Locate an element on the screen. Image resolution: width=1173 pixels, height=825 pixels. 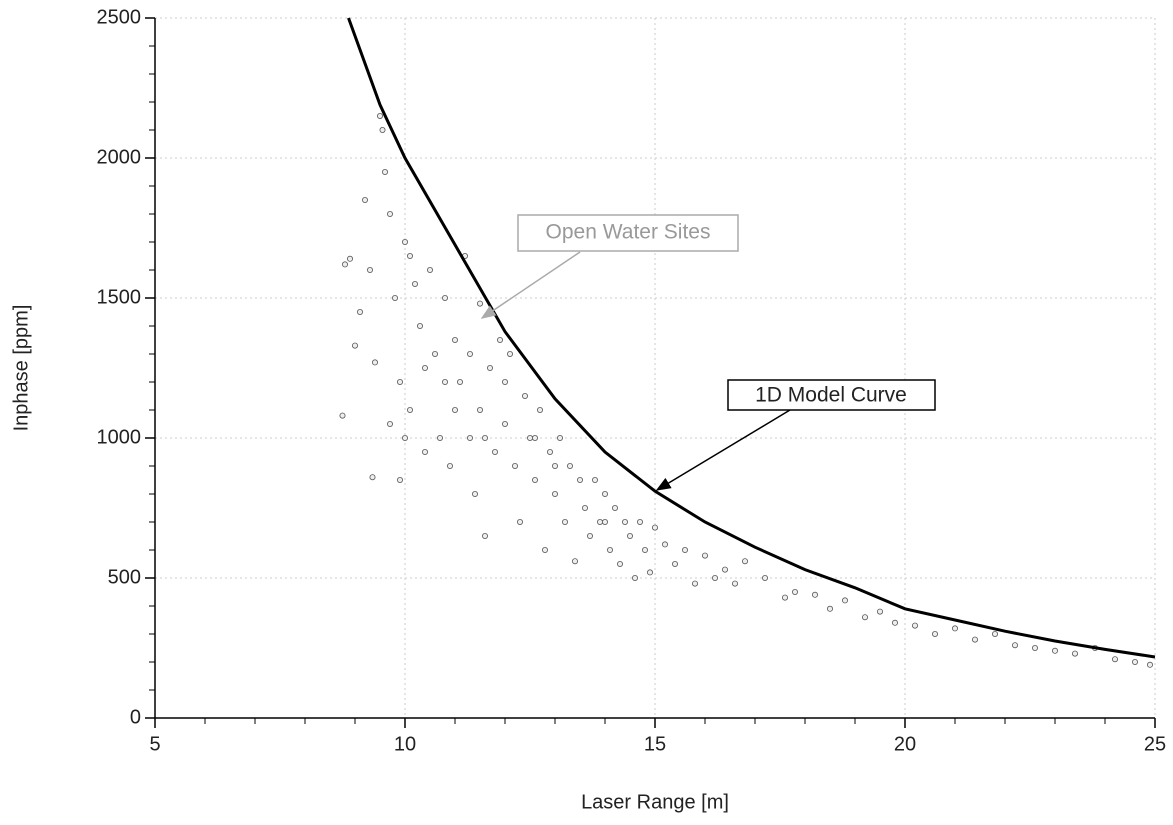
annotation-box is located at coordinates (628, 233).